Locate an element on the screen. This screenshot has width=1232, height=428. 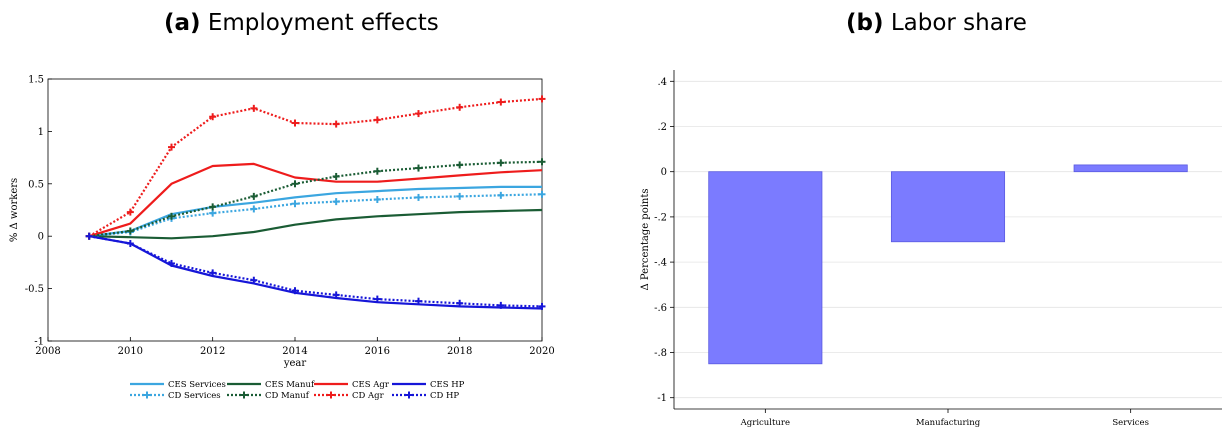
series-cd-hp is located at coordinates (315, 271).